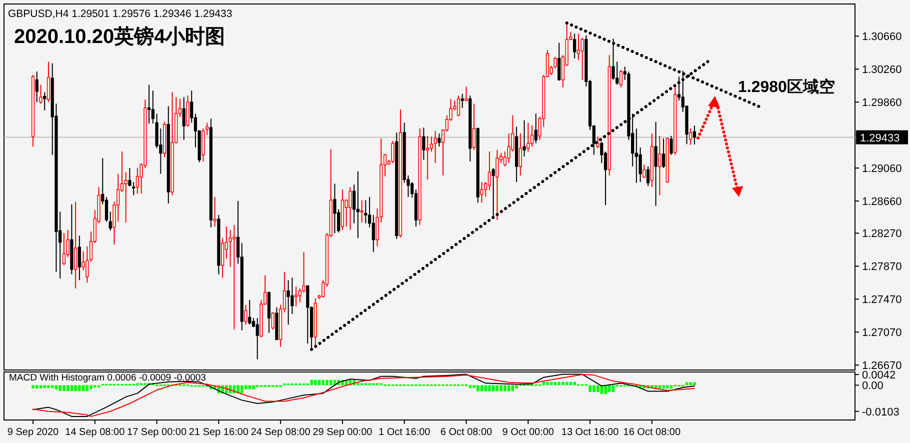 The width and height of the screenshot is (910, 443). What do you see at coordinates (882, 103) in the screenshot?
I see `y-tick-label: 1.29860` at bounding box center [882, 103].